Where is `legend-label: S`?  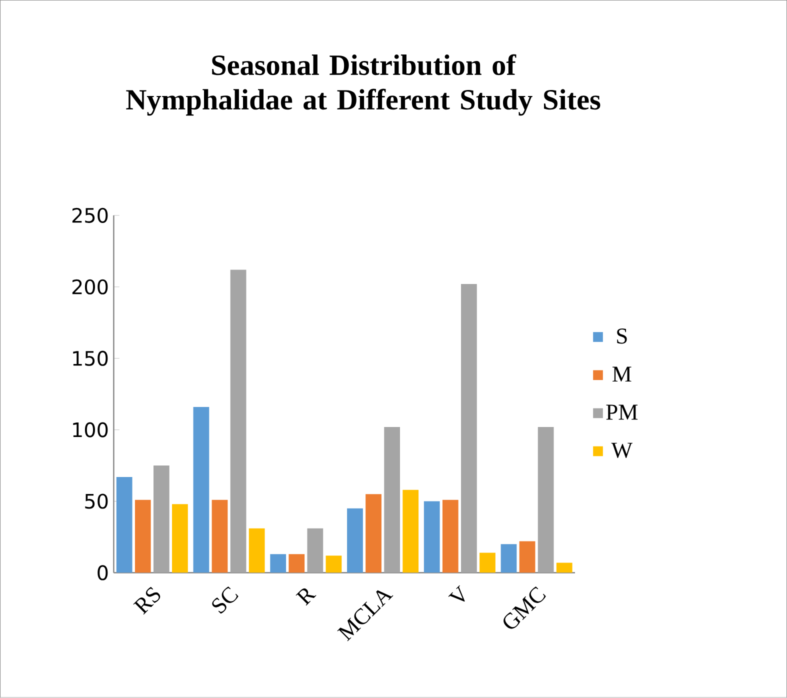 legend-label: S is located at coordinates (622, 336).